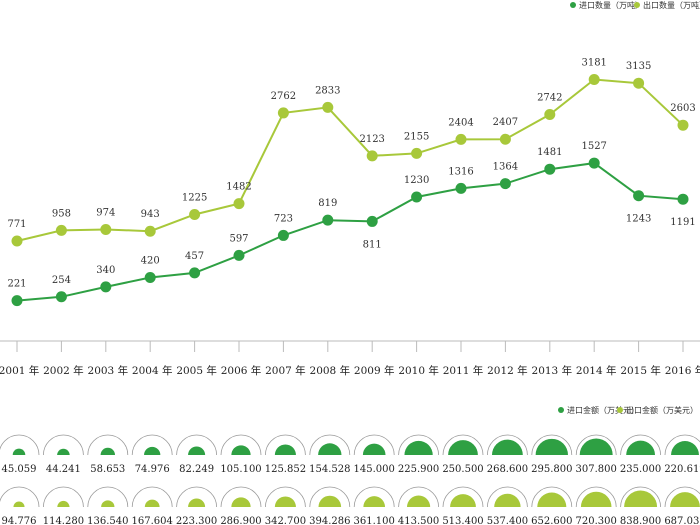  Describe the element at coordinates (238, 238) in the screenshot. I see `data-label: 597` at that location.